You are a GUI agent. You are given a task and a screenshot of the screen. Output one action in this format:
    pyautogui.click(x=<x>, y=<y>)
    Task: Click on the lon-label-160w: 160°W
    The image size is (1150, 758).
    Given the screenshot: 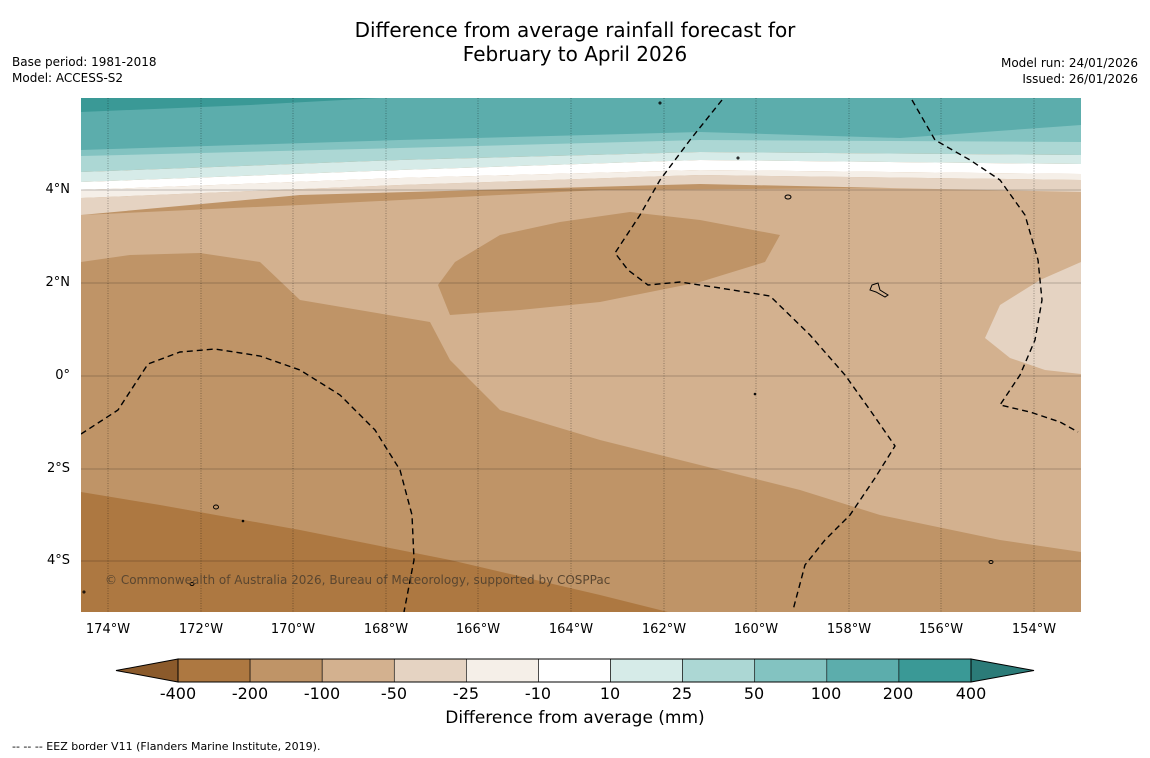 What is the action you would take?
    pyautogui.click(x=756, y=629)
    